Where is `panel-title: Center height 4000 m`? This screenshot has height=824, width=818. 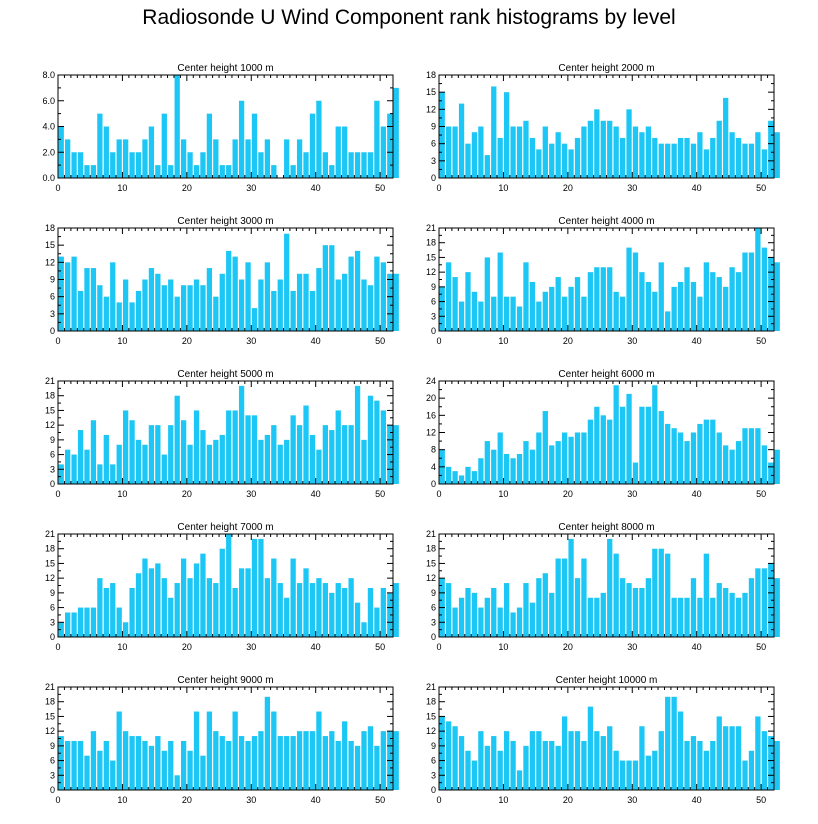
panel-title: Center height 4000 m is located at coordinates (606, 221).